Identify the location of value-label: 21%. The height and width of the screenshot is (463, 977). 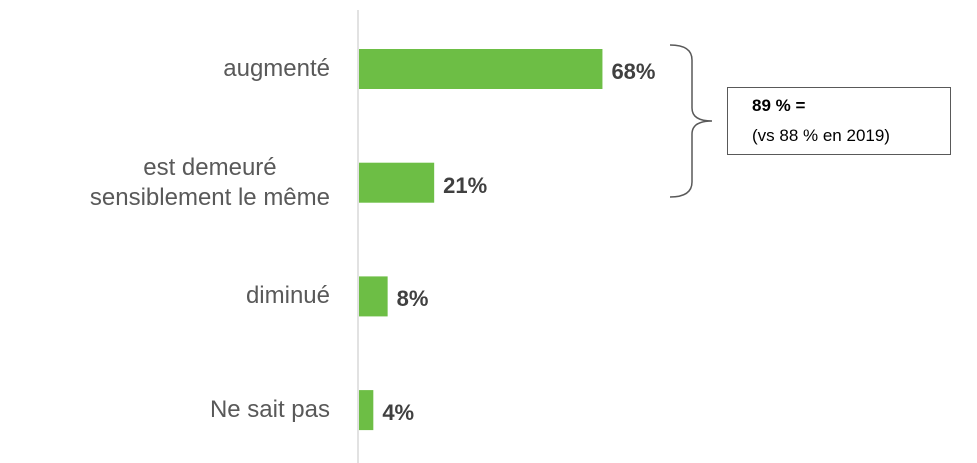
(465, 185).